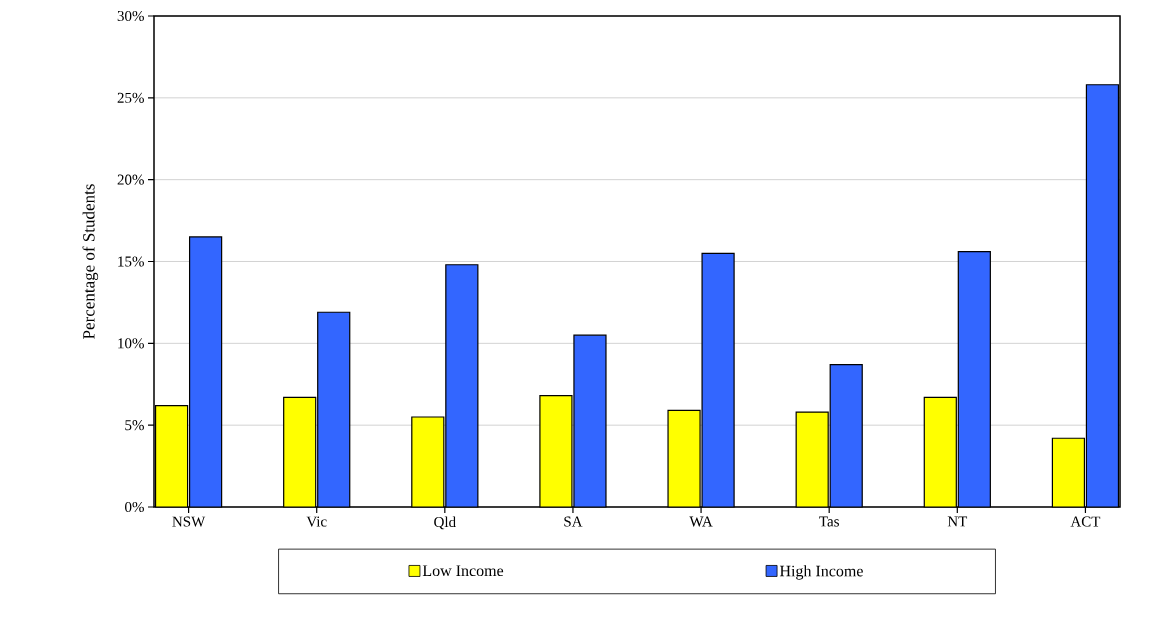  Describe the element at coordinates (134, 507) in the screenshot. I see `y-tick-label: 0%` at that location.